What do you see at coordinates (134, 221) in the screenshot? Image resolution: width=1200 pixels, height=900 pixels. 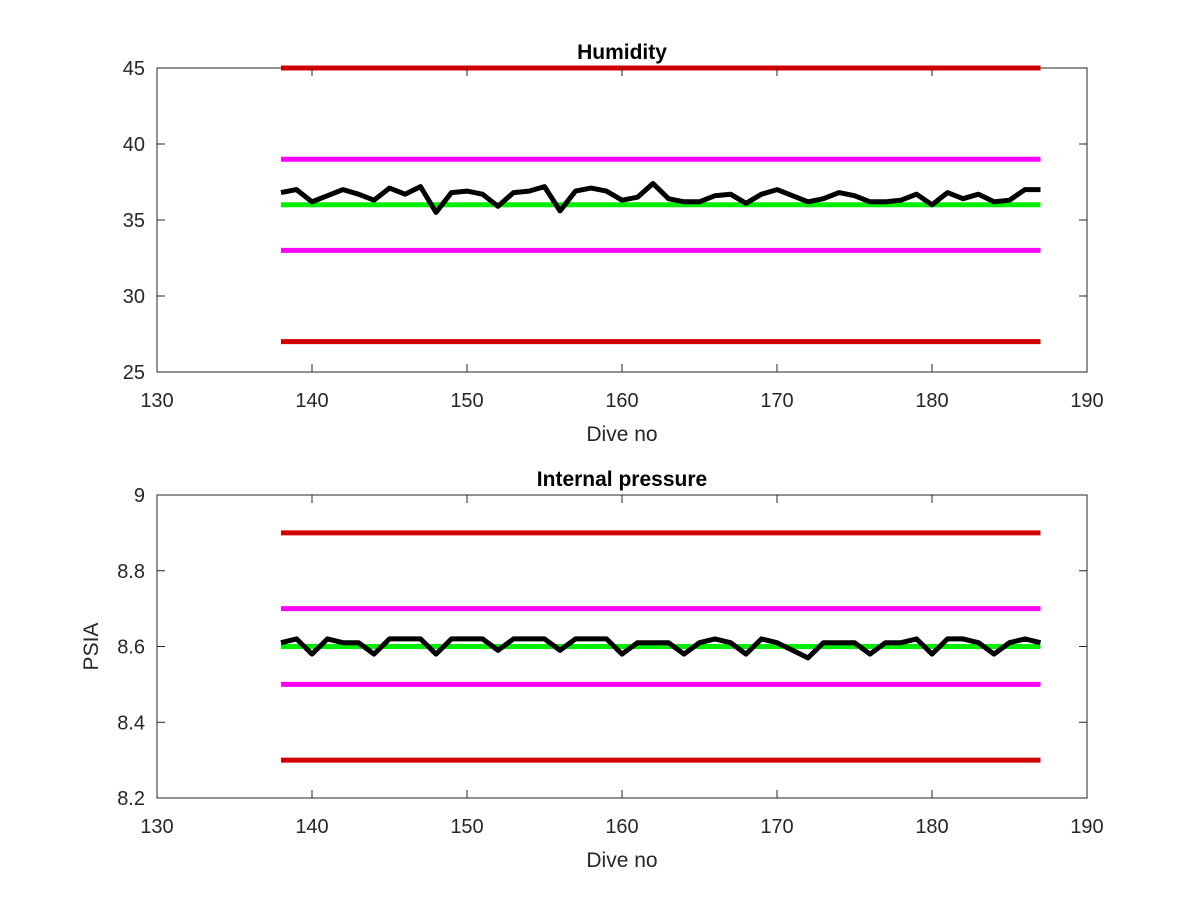 I see `y-tick-label: 35` at bounding box center [134, 221].